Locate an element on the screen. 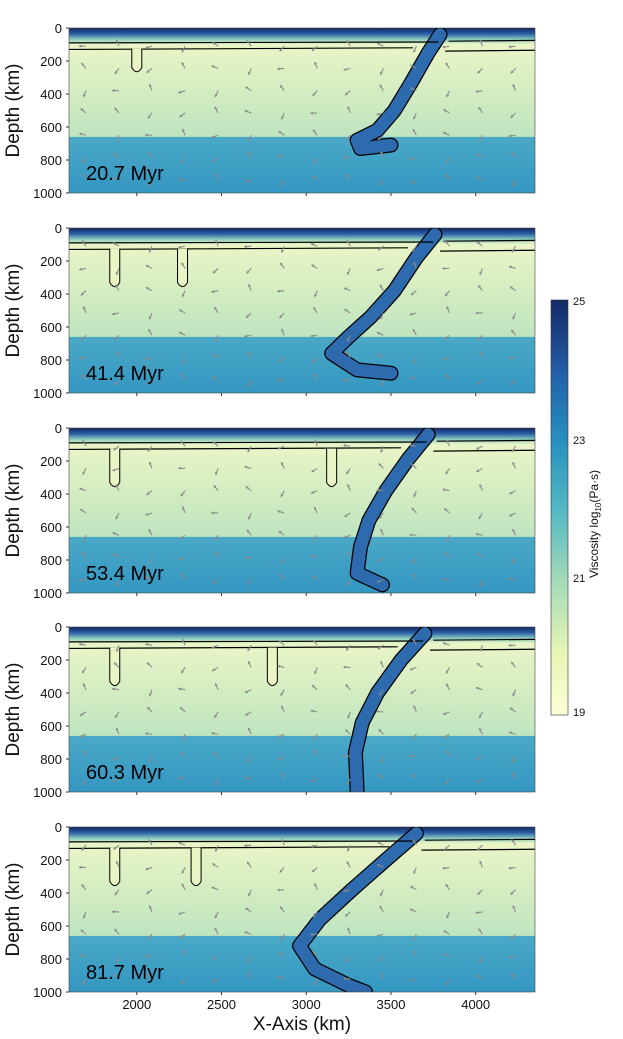  x-tick-label: 4000 is located at coordinates (475, 1004).